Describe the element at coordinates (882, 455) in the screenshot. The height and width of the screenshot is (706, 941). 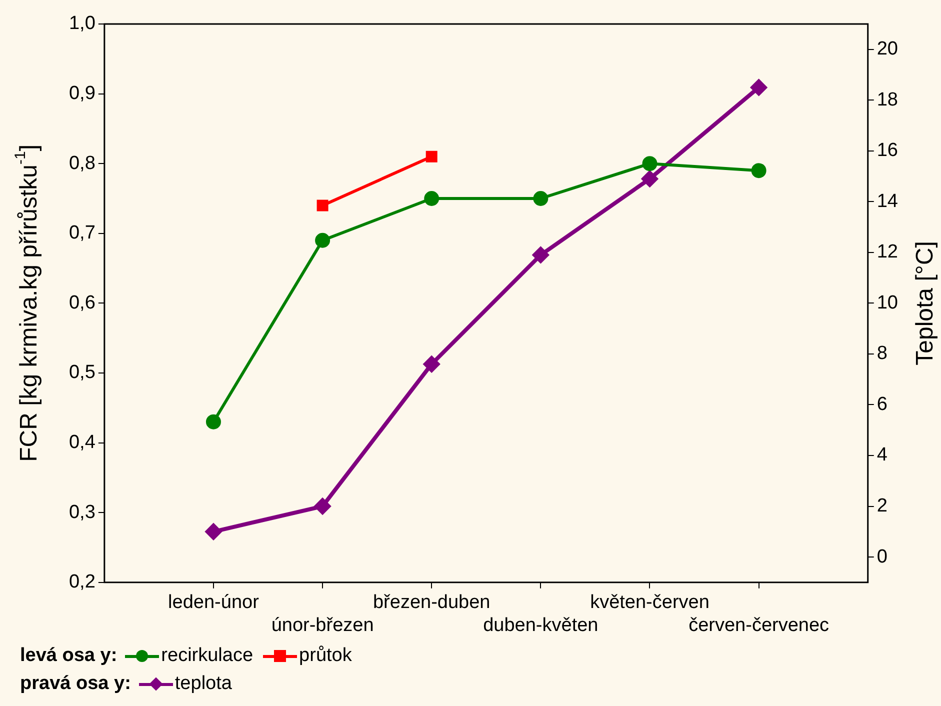
I see `y2-tick-label: 4` at that location.